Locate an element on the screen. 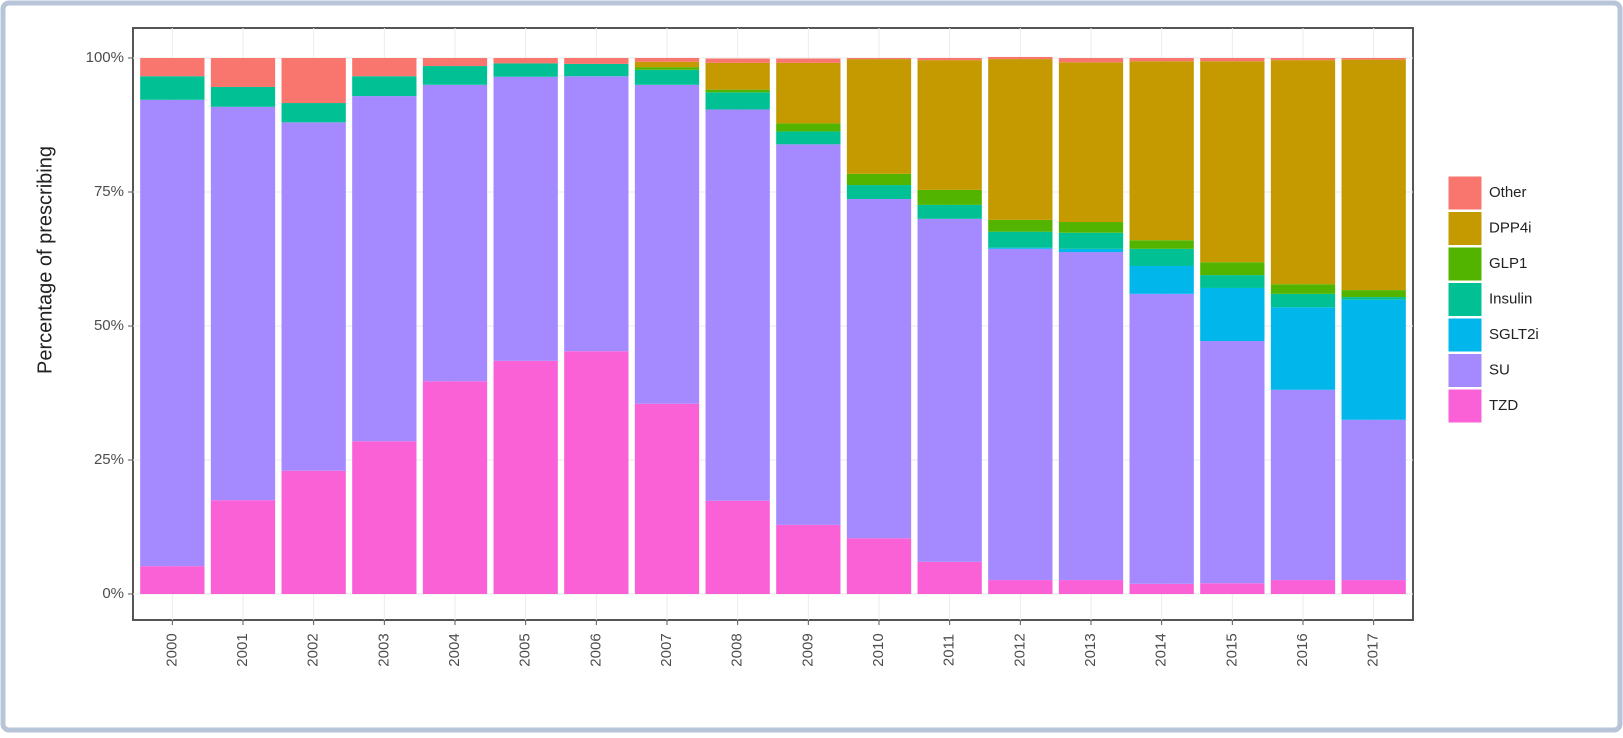 The width and height of the screenshot is (1623, 738). y-tick-label: 0% is located at coordinates (113, 593).